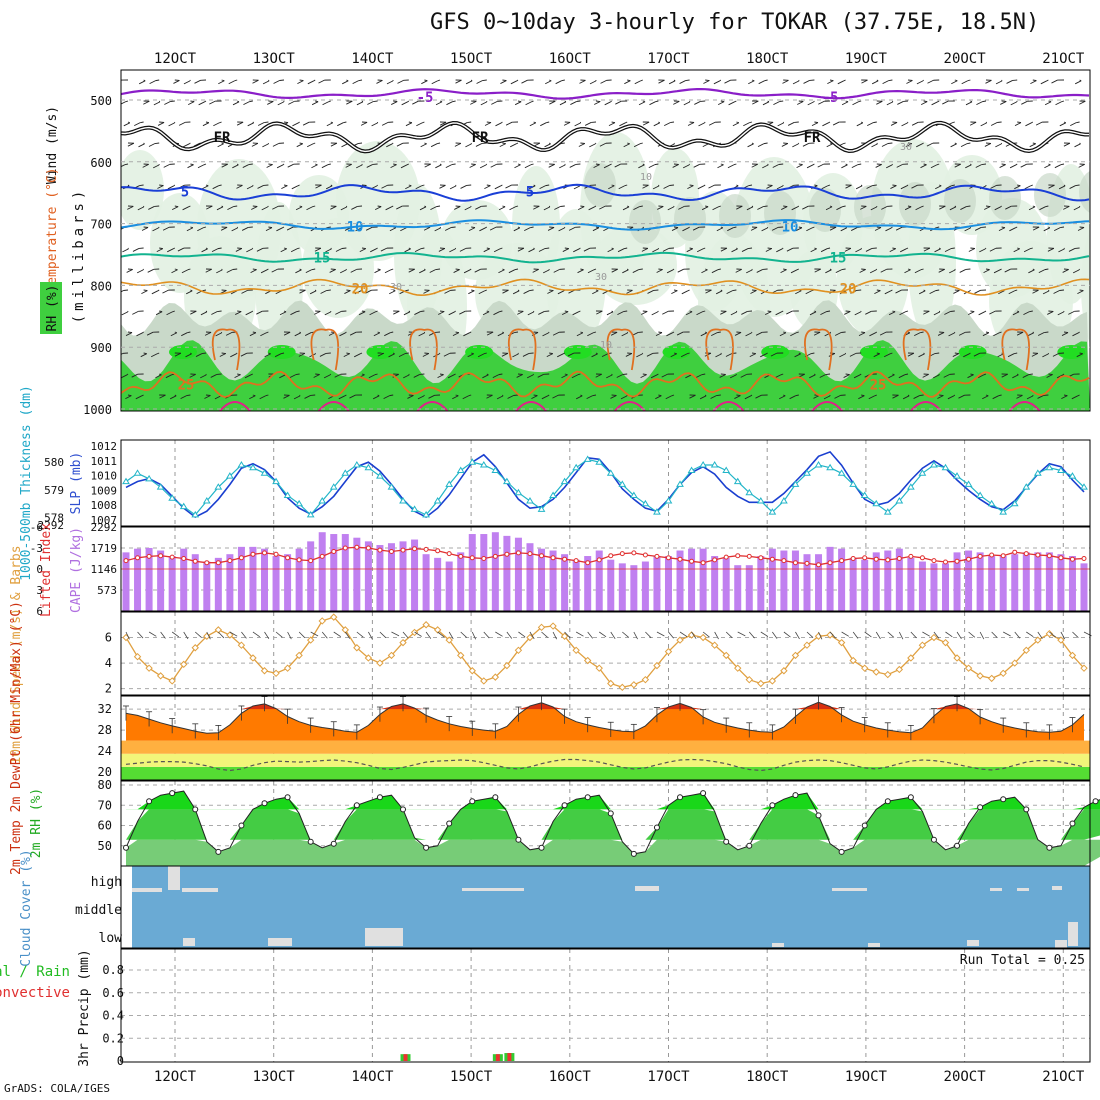  What do you see at coordinates (866, 1077) in the screenshot?
I see `date-label-bottom: 19OCT` at bounding box center [866, 1077].